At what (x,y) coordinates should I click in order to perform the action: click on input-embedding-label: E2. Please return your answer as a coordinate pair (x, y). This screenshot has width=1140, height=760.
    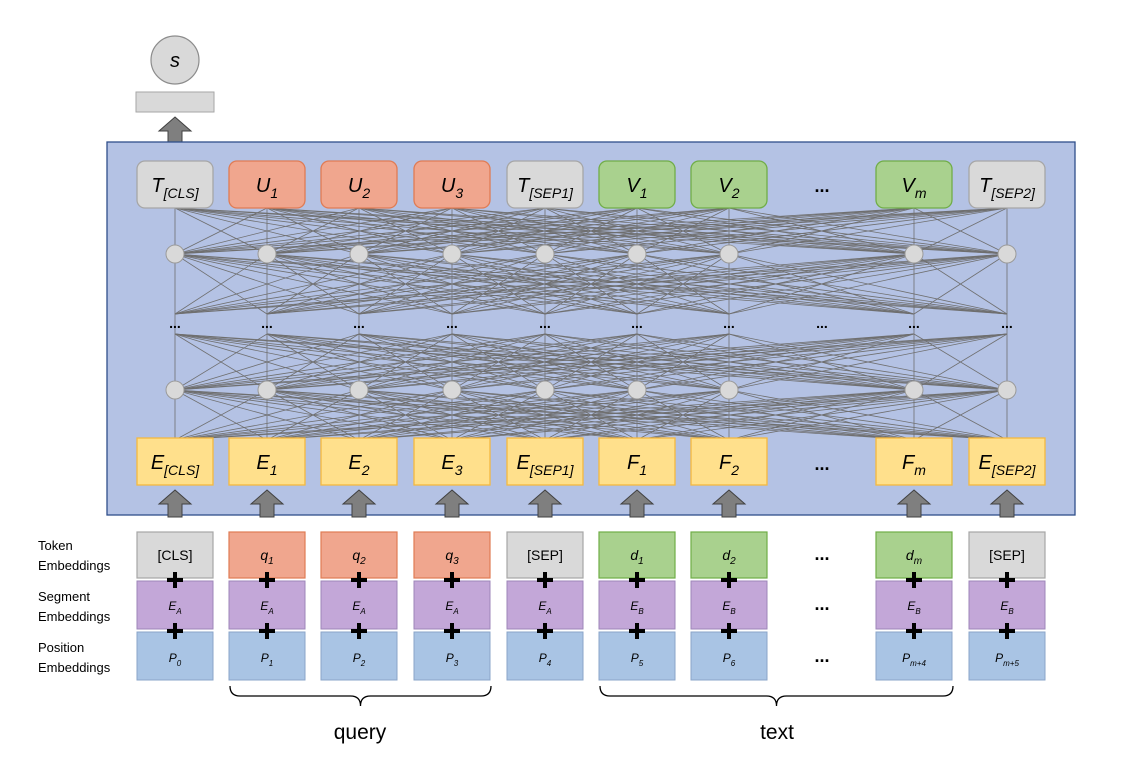
    Looking at the image, I should click on (358, 465).